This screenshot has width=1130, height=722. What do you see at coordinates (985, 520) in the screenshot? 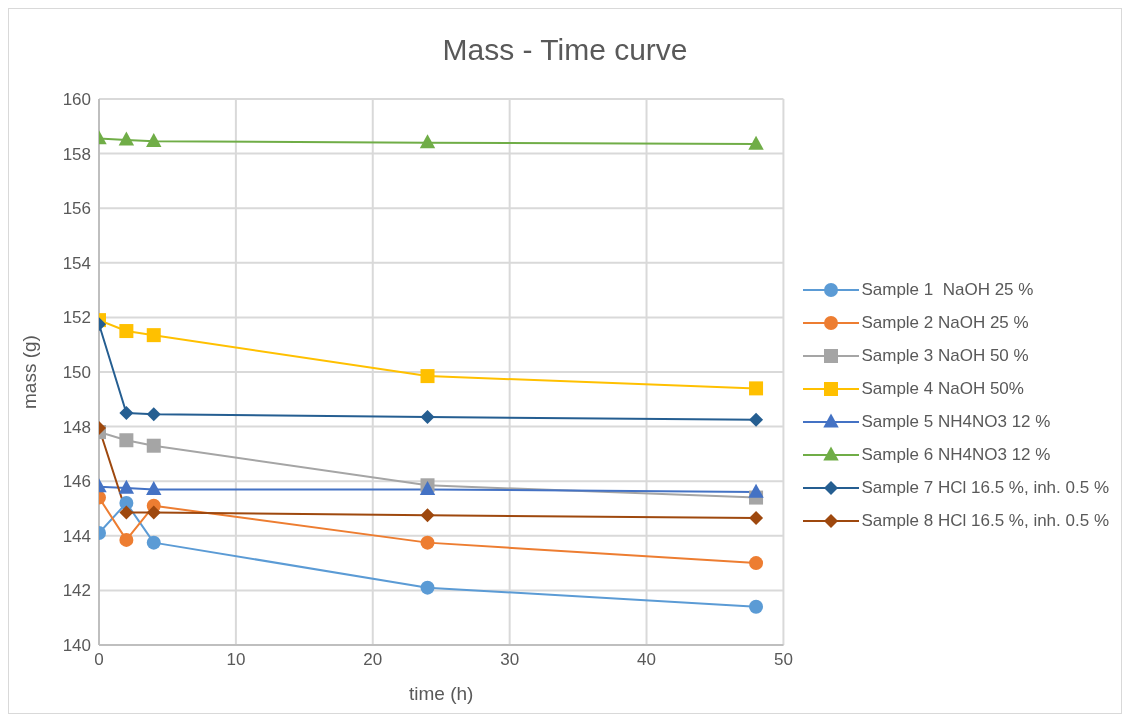
I see `legend-label: Sample 8 HCl 16.5 %, inh. 0.5 %` at bounding box center [985, 520].